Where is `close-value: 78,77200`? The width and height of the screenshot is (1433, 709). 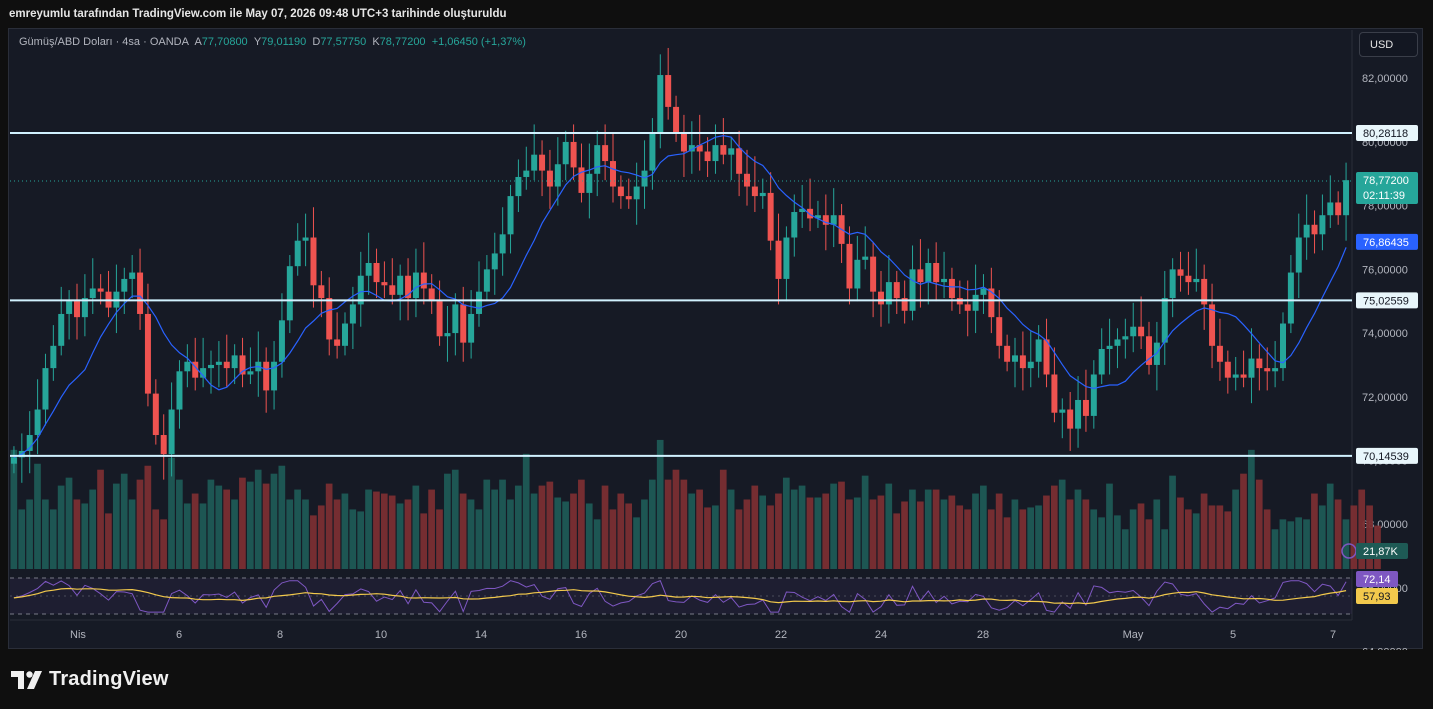 close-value: 78,77200 is located at coordinates (402, 42).